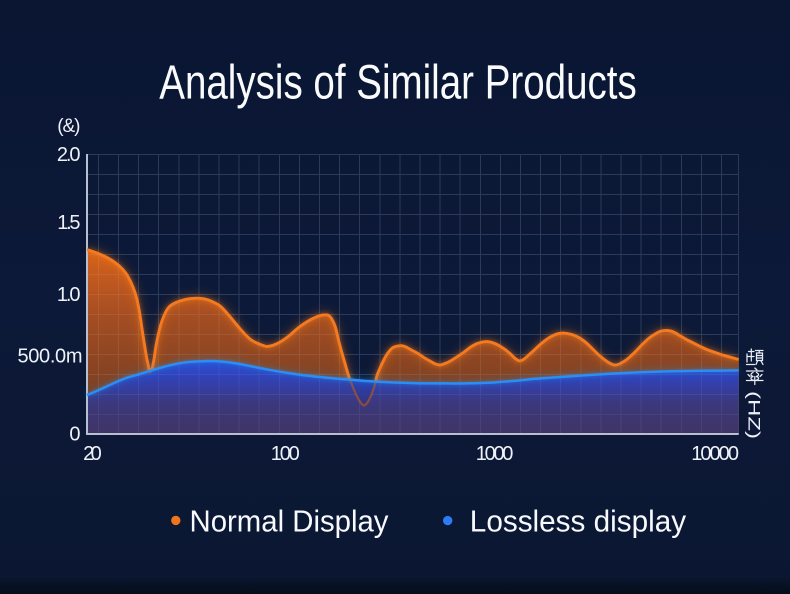  What do you see at coordinates (69, 295) in the screenshot?
I see `svg-text: 1.0` at bounding box center [69, 295].